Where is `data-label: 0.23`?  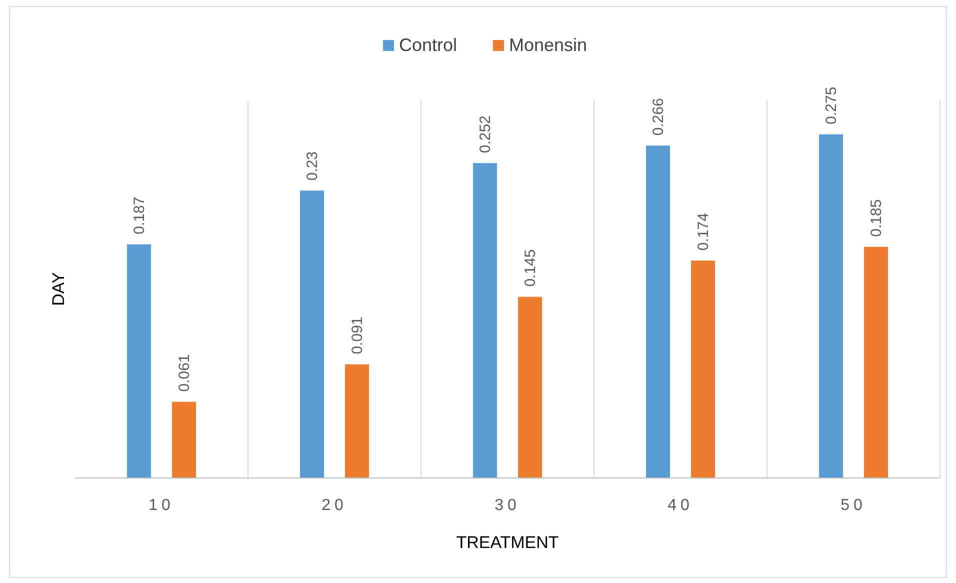
data-label: 0.23 is located at coordinates (312, 166).